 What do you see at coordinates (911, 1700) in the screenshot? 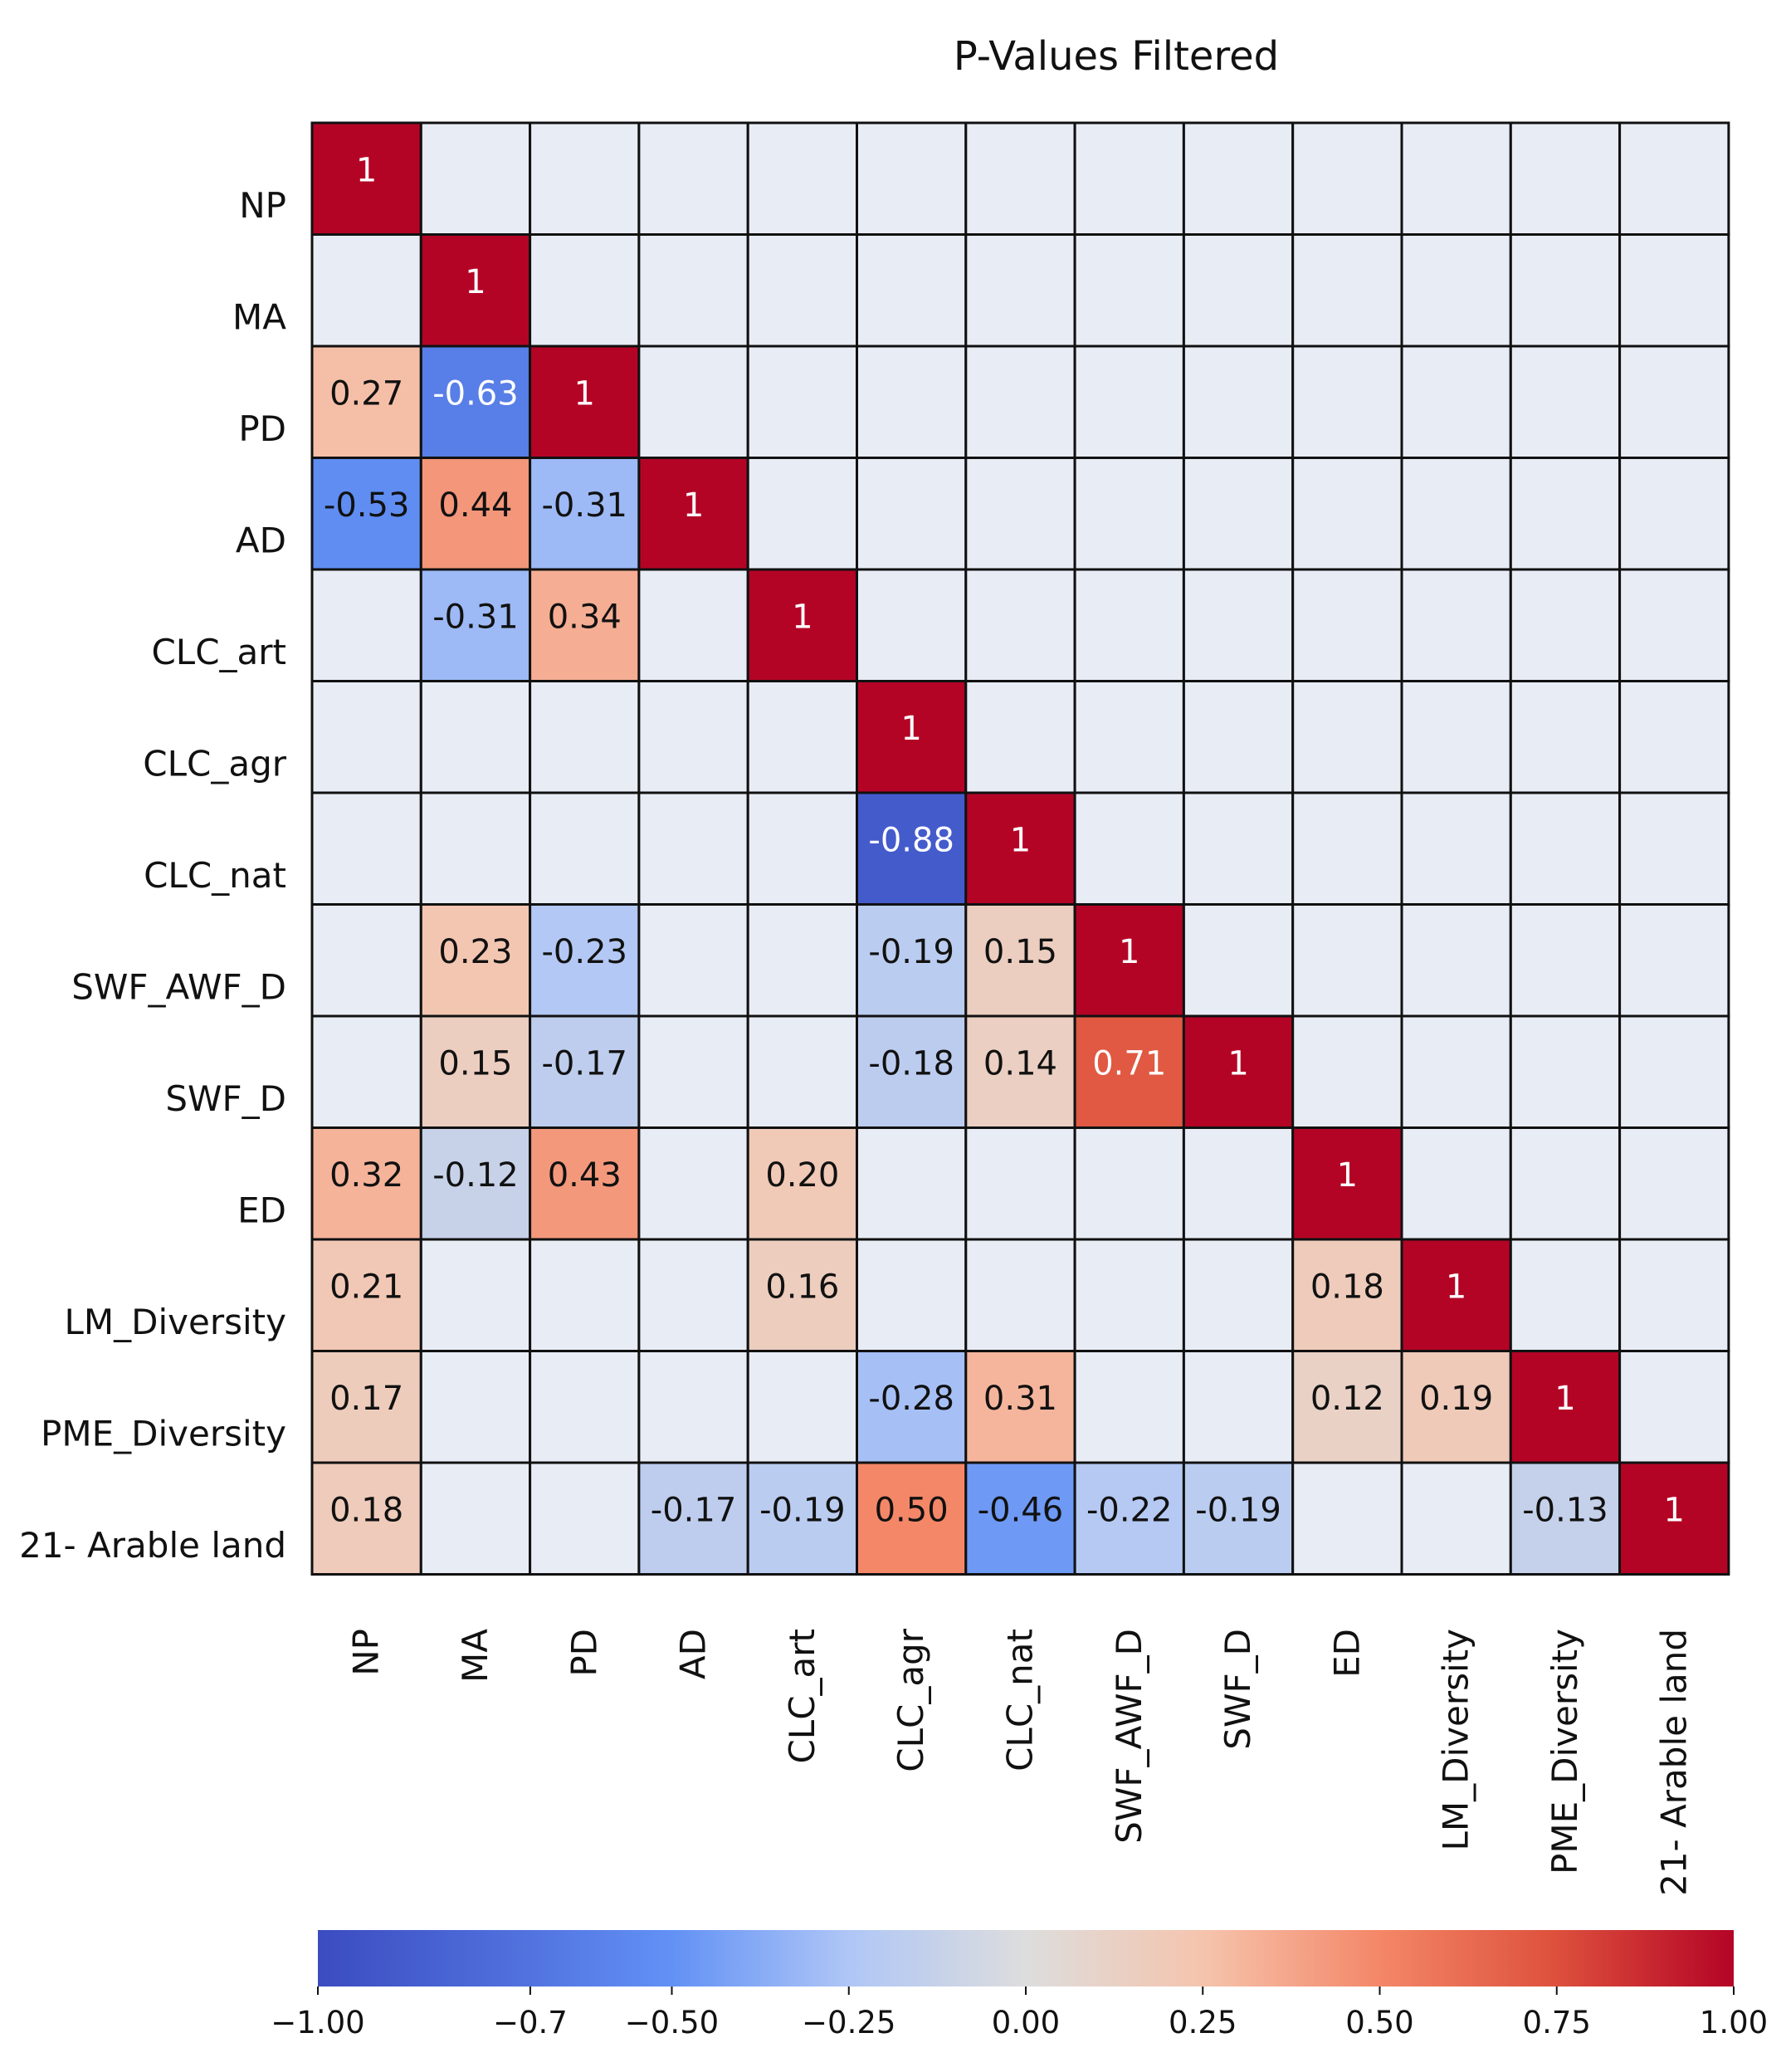
I see `column-label: CLC_agr` at bounding box center [911, 1700].